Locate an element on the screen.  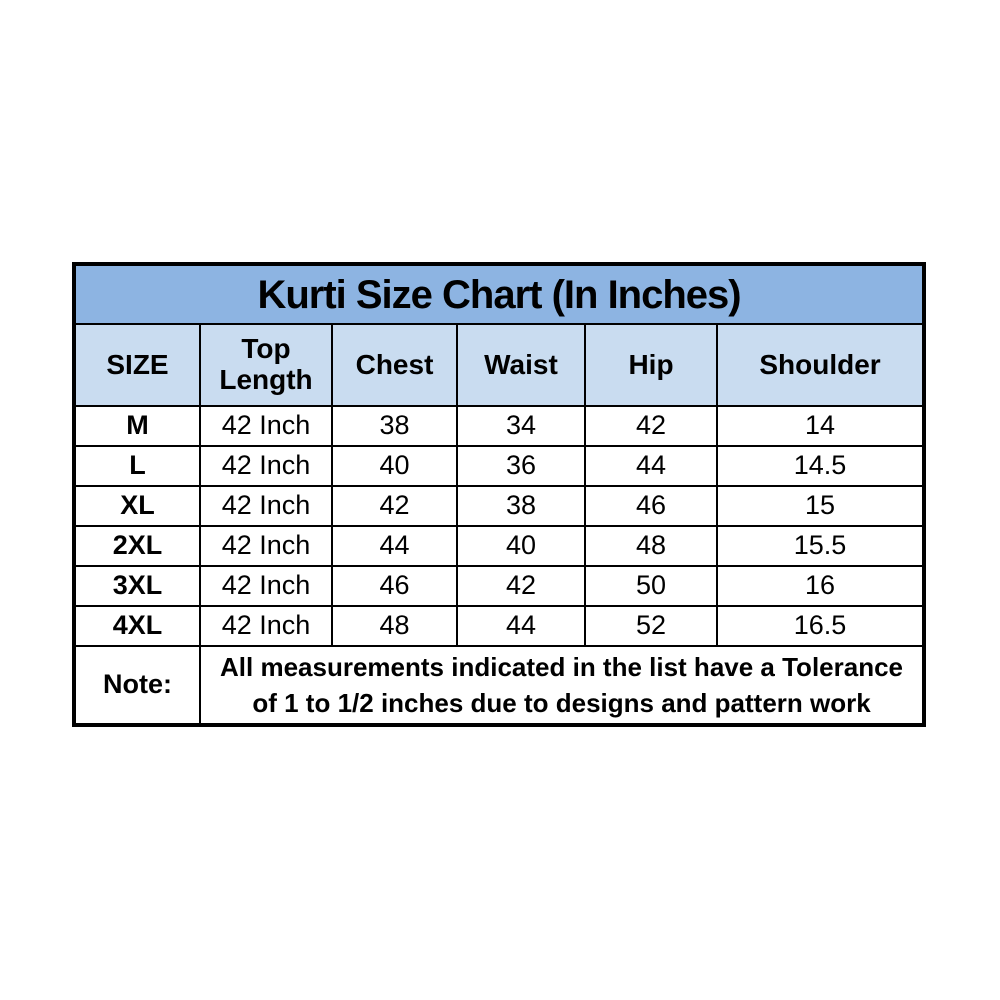
chest-value: 38 is located at coordinates (394, 426).